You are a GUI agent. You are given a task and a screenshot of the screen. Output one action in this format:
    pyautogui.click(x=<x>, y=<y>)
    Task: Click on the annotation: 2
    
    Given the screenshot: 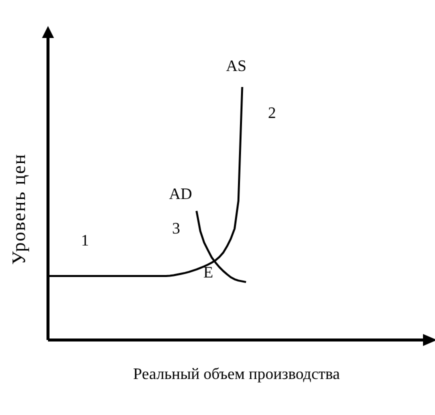 What is the action you would take?
    pyautogui.click(x=272, y=113)
    